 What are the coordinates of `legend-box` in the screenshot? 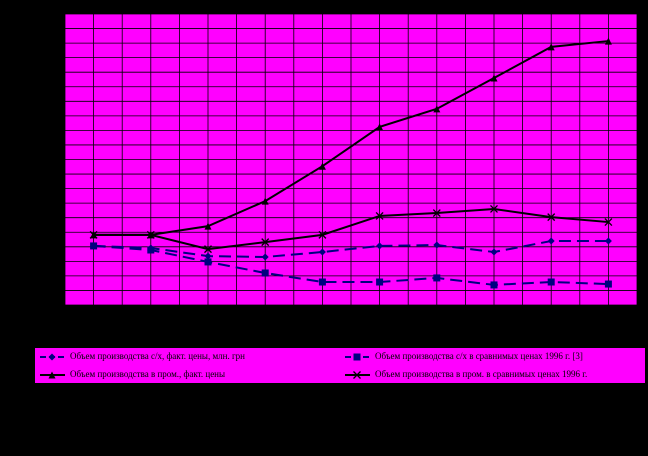 It's located at (340, 365).